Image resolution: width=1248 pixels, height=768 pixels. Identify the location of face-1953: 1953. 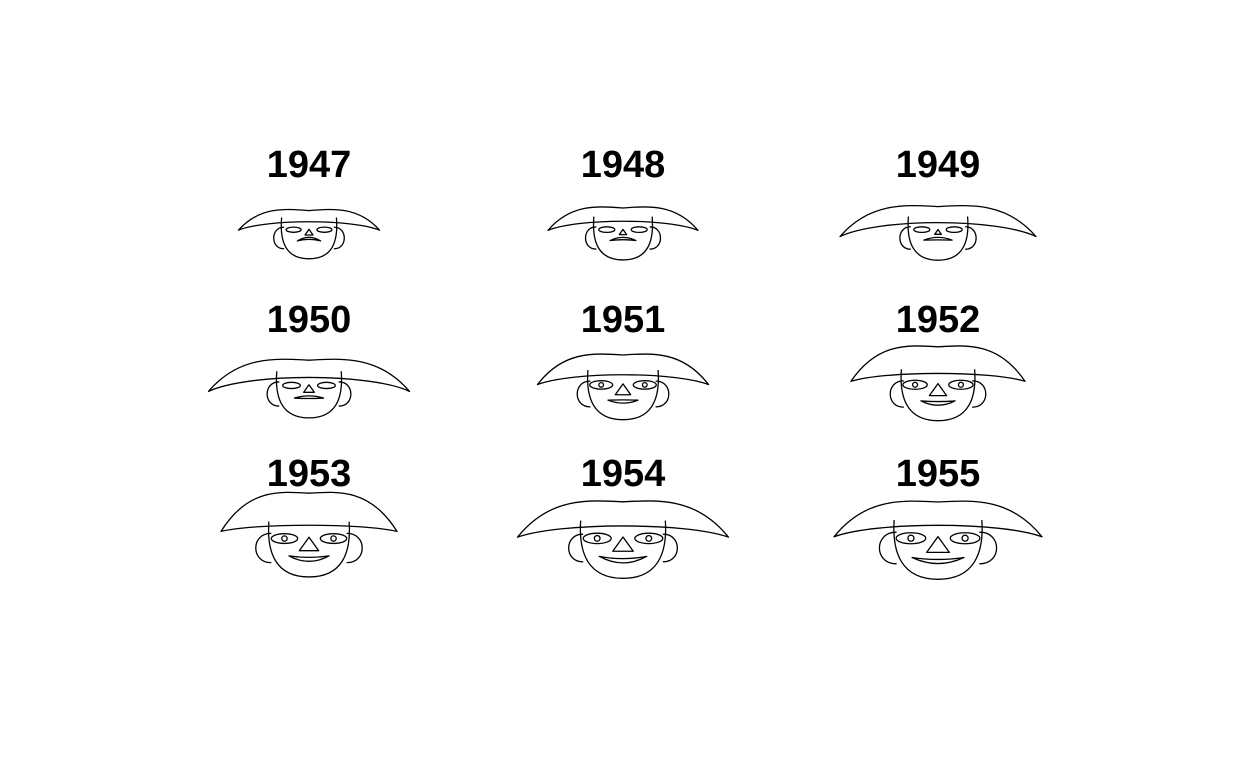
(309, 515).